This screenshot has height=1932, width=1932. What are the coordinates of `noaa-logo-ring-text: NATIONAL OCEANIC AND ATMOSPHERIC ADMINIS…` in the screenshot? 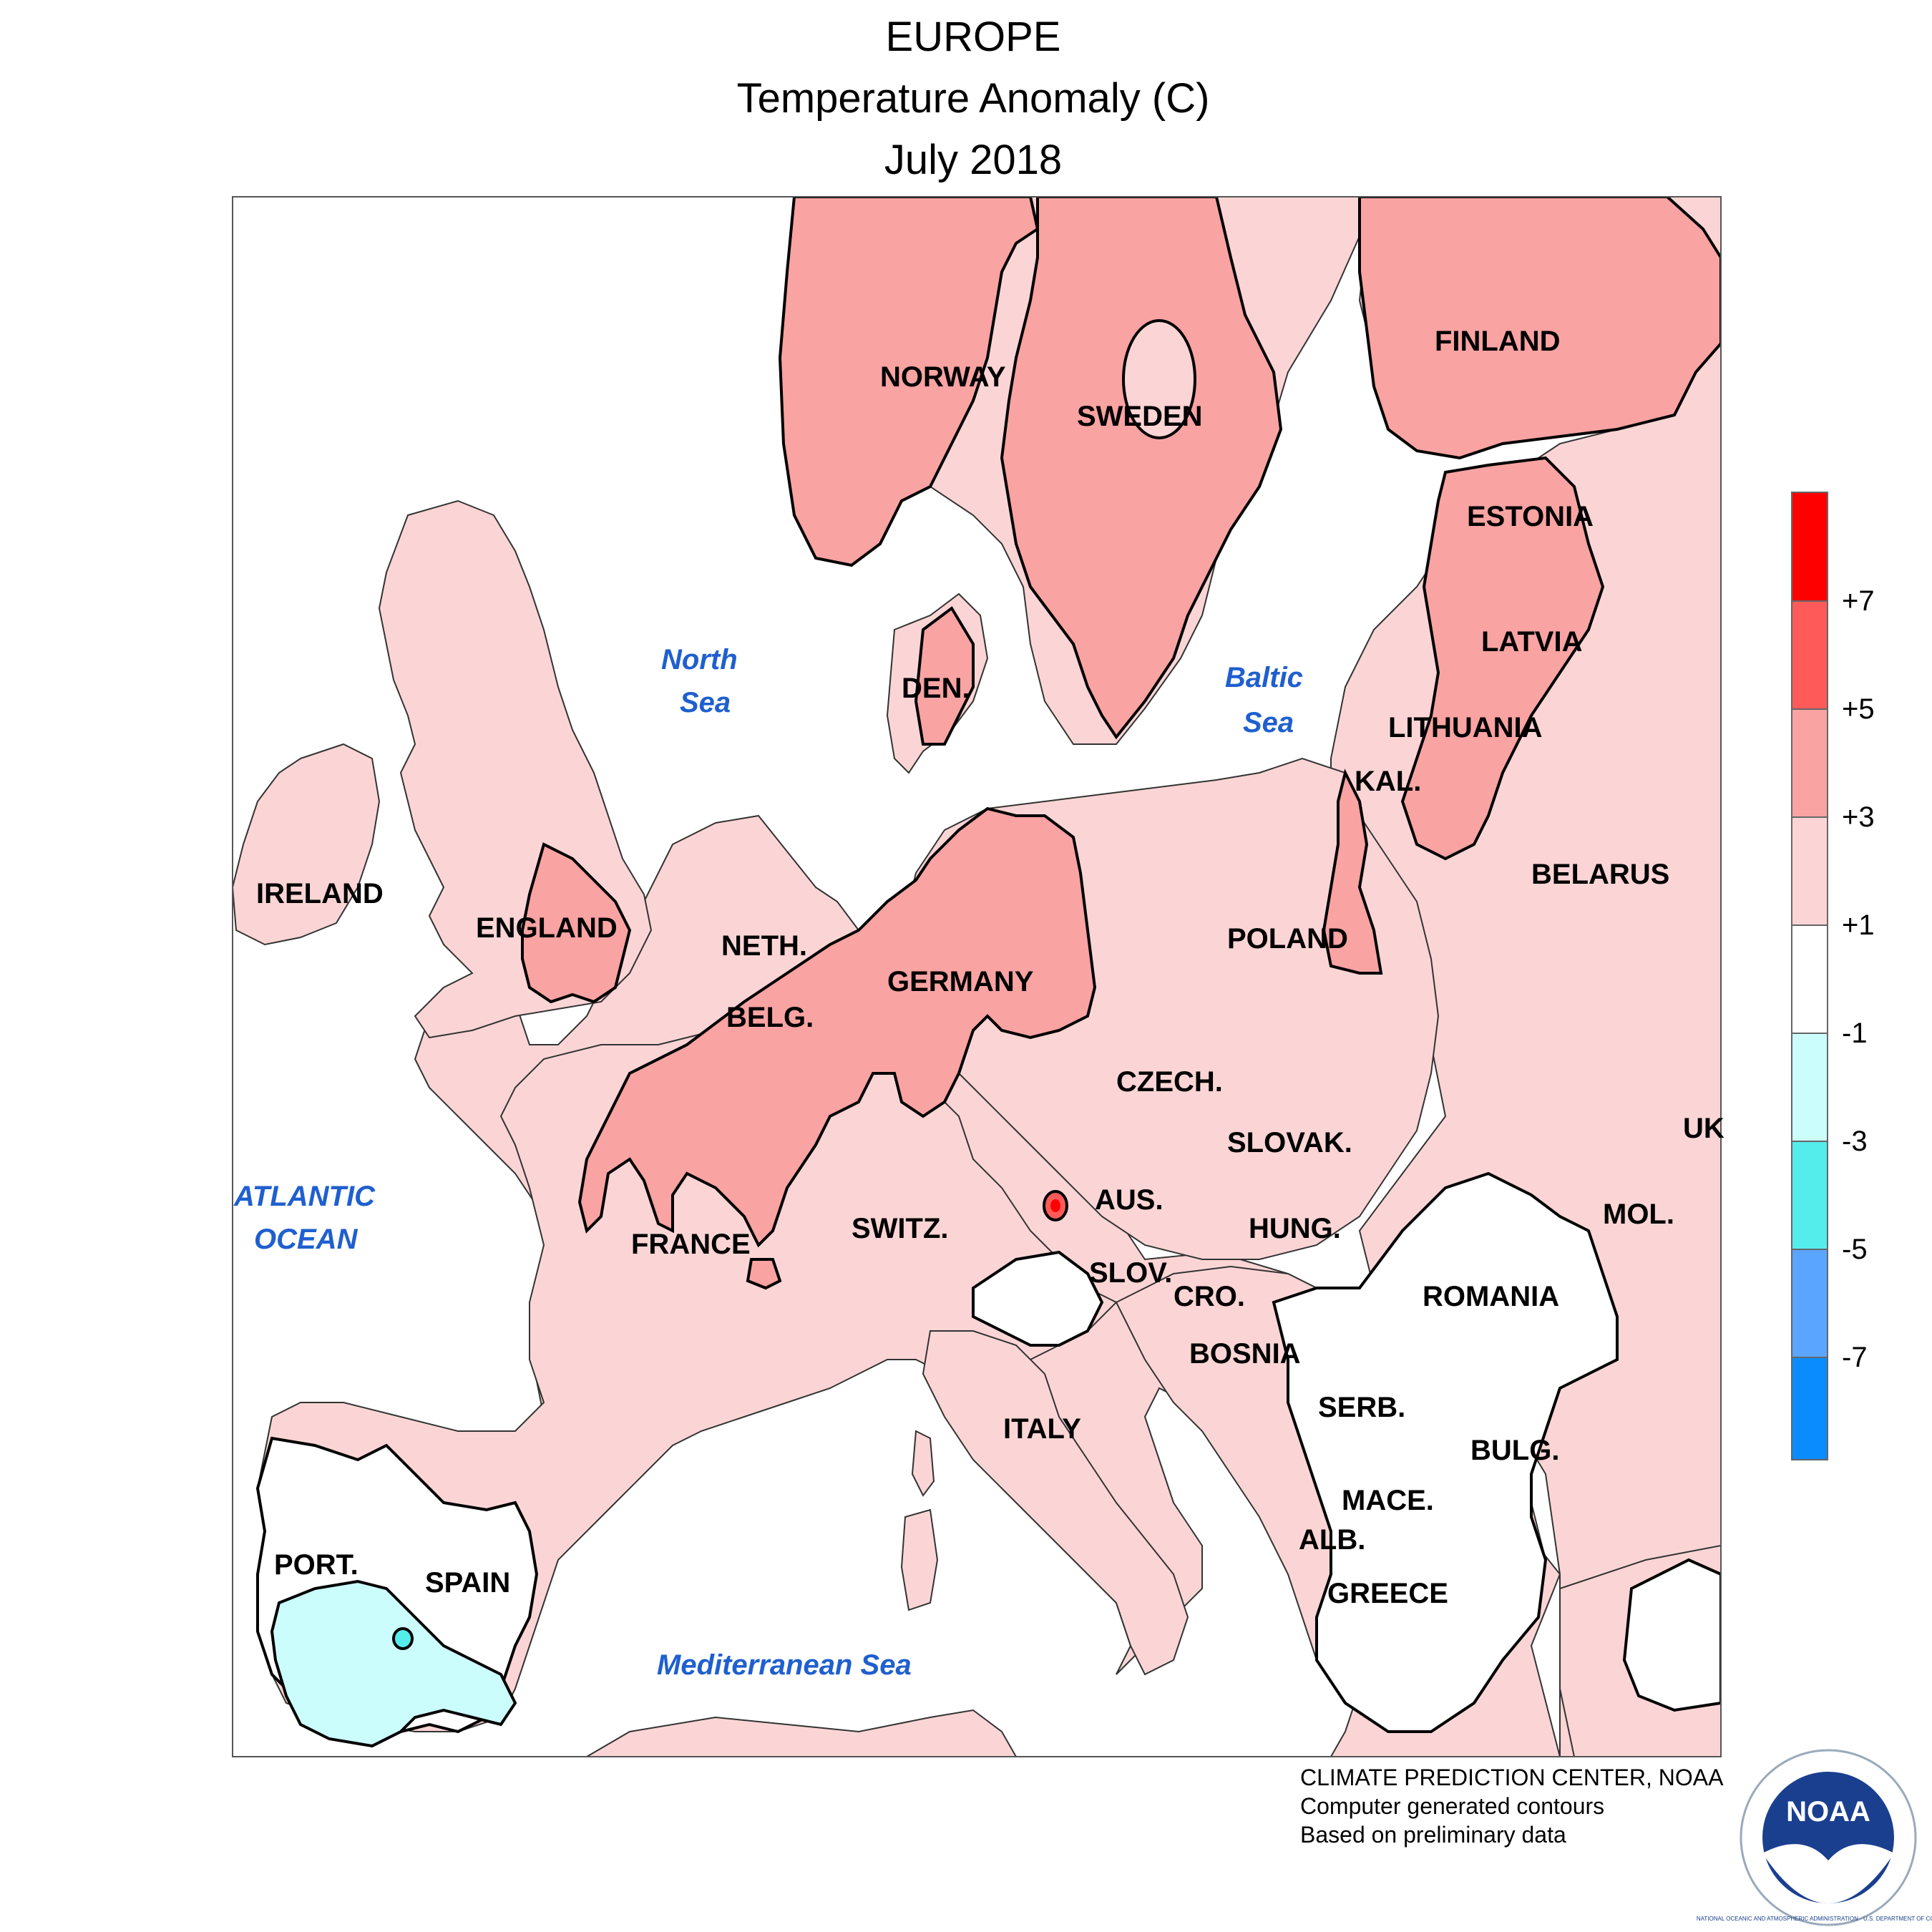 It's located at (1814, 1919).